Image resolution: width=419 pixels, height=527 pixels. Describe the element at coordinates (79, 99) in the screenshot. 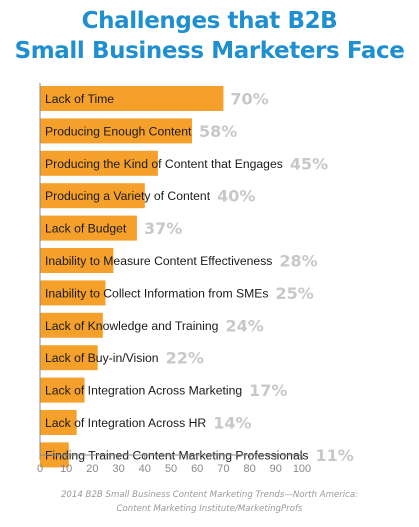

I see `category-label: Lack of Time` at that location.